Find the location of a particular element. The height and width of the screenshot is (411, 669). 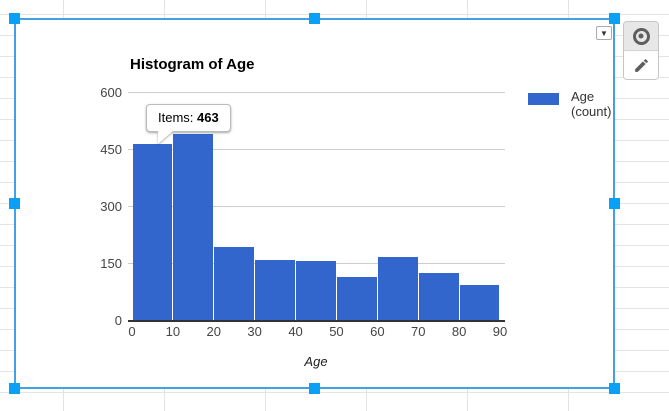

x-tick-label: 30 is located at coordinates (254, 331).